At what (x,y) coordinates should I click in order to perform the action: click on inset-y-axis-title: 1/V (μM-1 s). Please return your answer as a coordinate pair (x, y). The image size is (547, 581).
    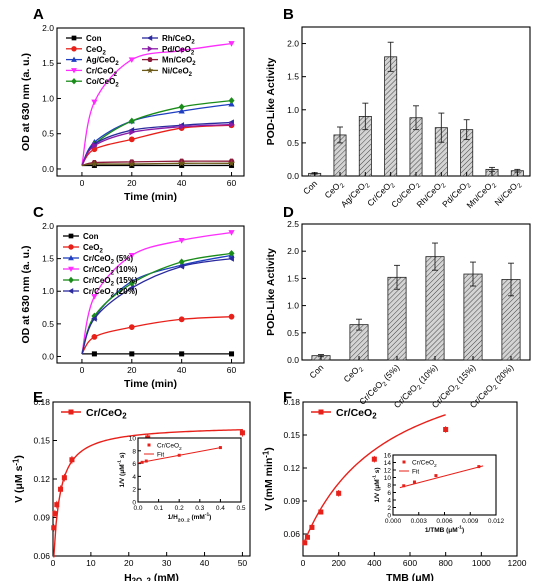
    Looking at the image, I should click on (377, 484).